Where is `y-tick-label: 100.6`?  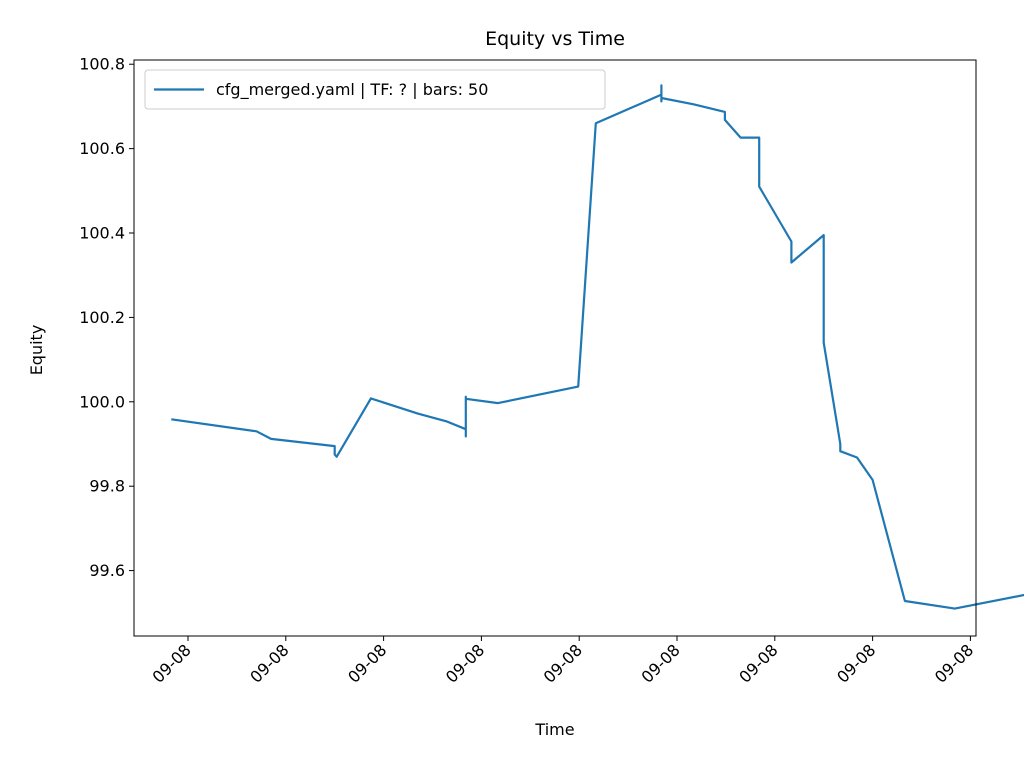 y-tick-label: 100.6 is located at coordinates (102, 148).